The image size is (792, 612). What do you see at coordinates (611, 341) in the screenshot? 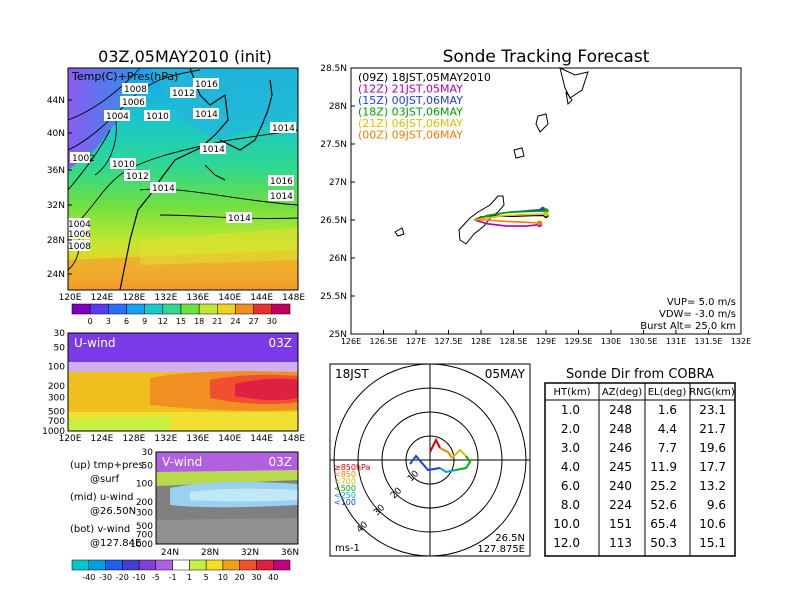
I see `lon-tick-label: 130E` at bounding box center [611, 341].